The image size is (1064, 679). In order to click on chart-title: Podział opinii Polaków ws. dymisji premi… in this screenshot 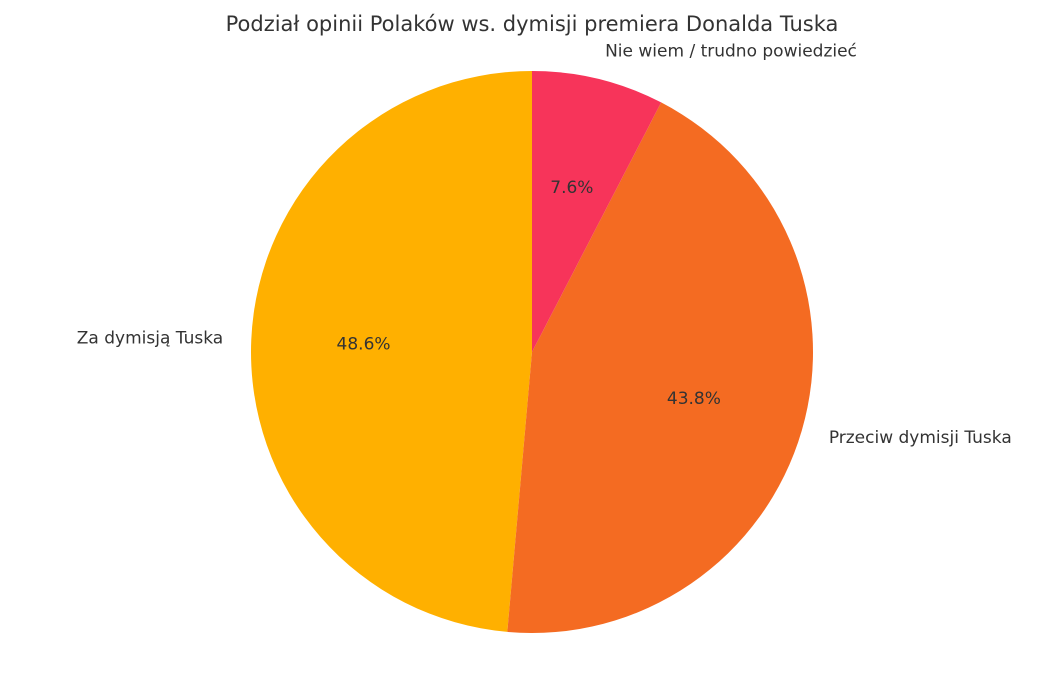, I will do `click(532, 24)`.